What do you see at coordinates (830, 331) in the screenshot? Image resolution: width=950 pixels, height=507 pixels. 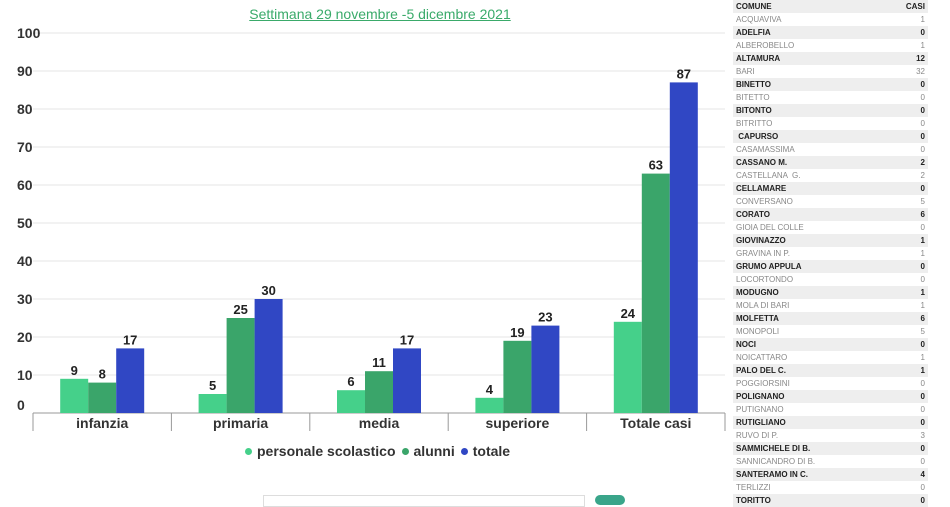 I see `table-row: MONOPOLI 5` at bounding box center [830, 331].